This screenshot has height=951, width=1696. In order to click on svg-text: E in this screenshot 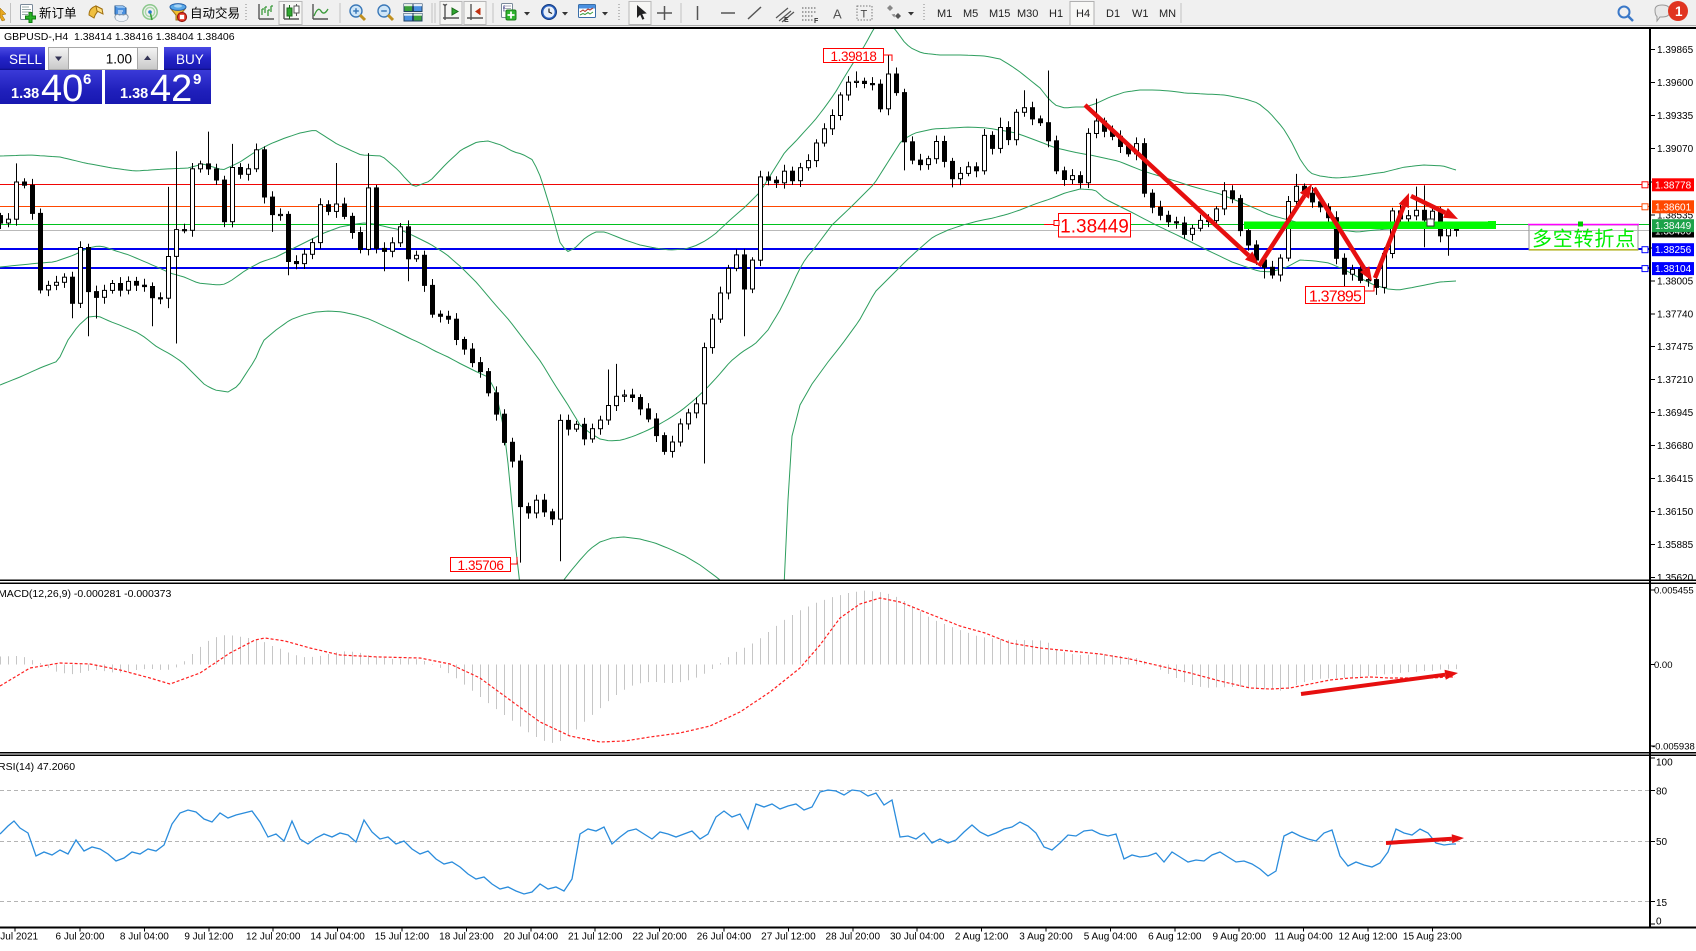, I will do `click(786, 20)`.